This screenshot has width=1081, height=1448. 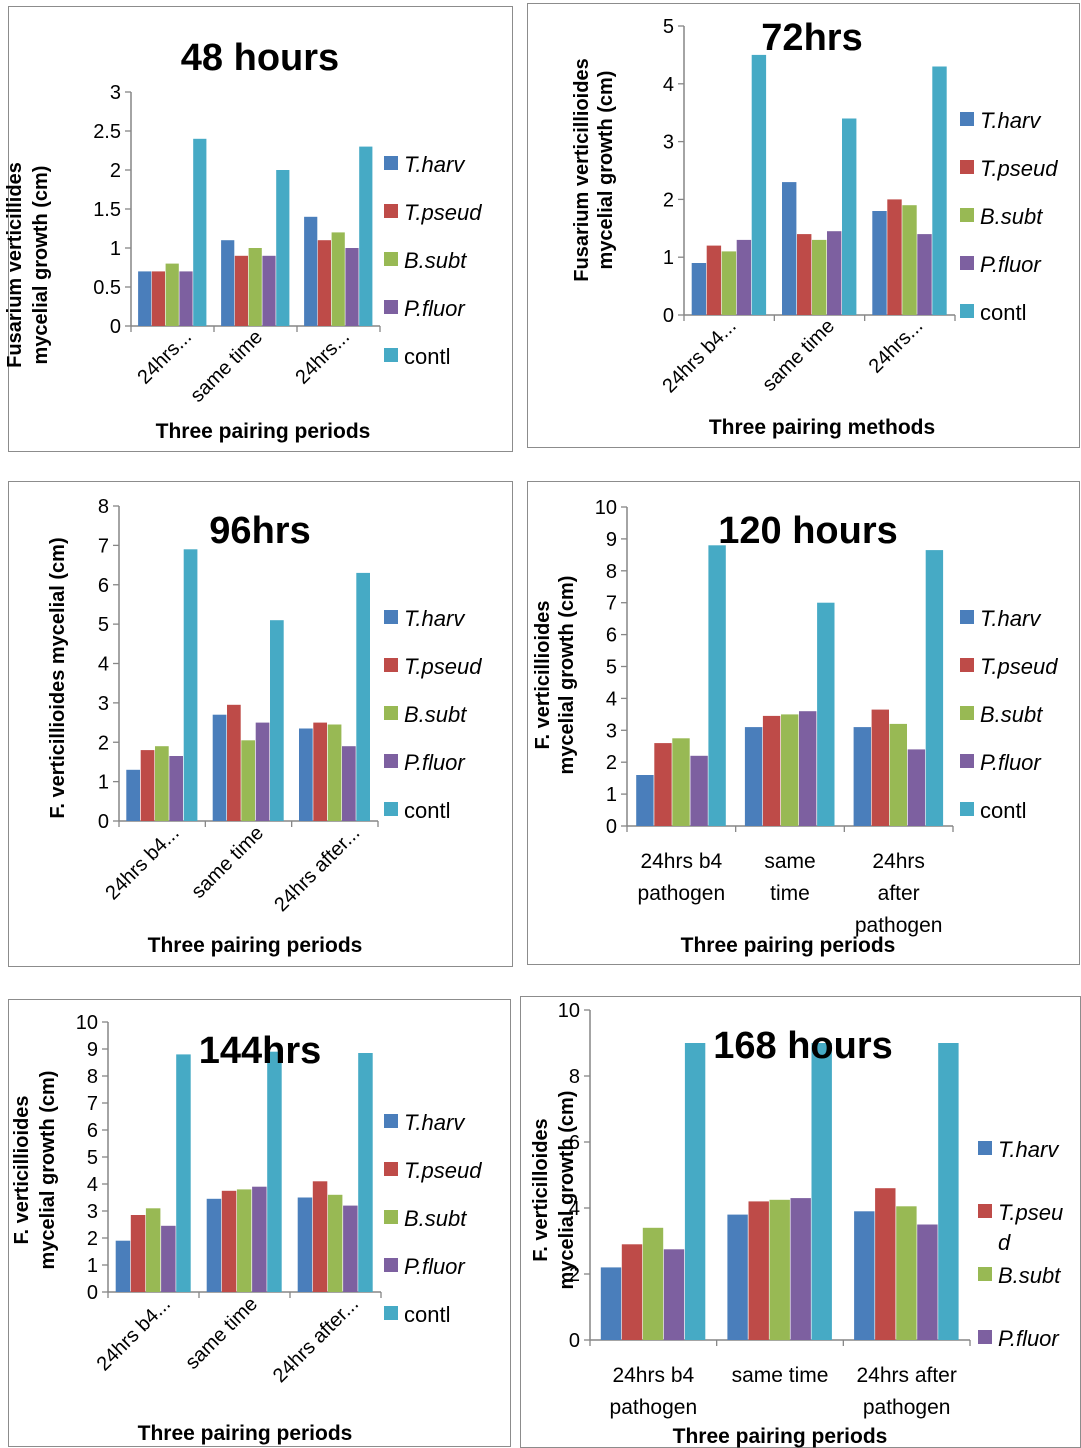 What do you see at coordinates (1011, 618) in the screenshot?
I see `chart4-legend-label: T.harv` at bounding box center [1011, 618].